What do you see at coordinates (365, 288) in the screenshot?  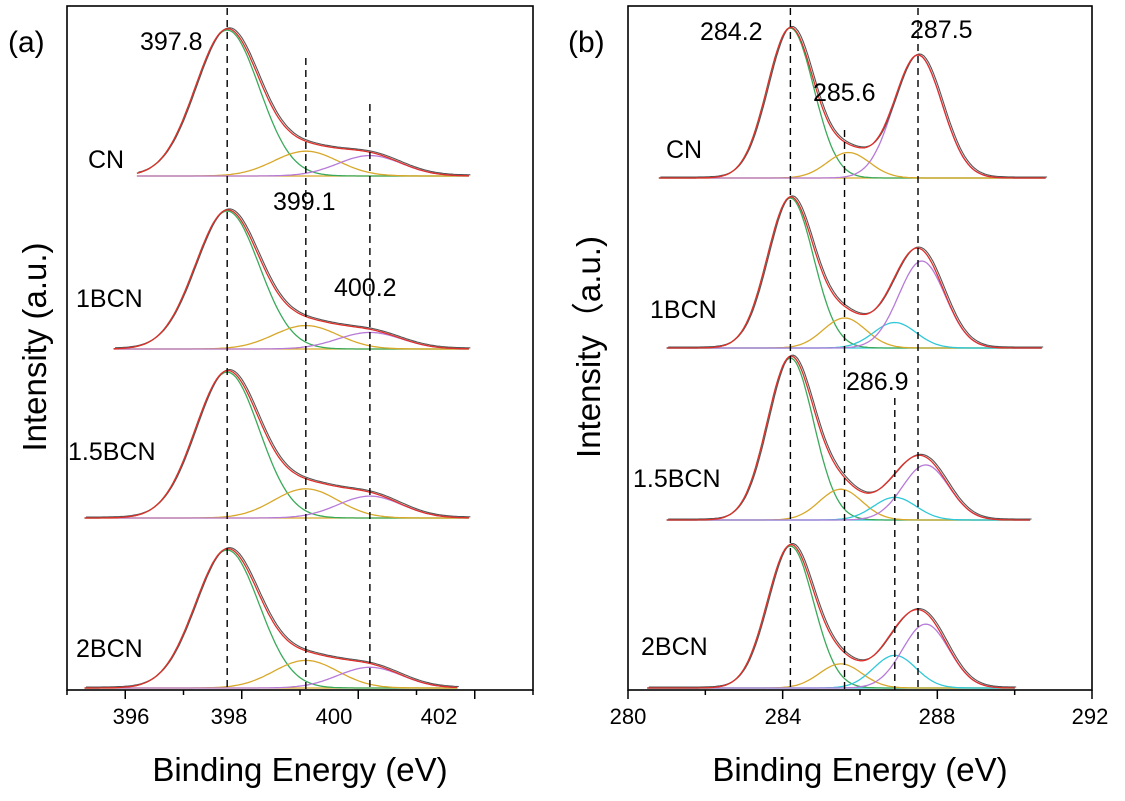 I see `panel-a-peak-label: 400.2` at bounding box center [365, 288].